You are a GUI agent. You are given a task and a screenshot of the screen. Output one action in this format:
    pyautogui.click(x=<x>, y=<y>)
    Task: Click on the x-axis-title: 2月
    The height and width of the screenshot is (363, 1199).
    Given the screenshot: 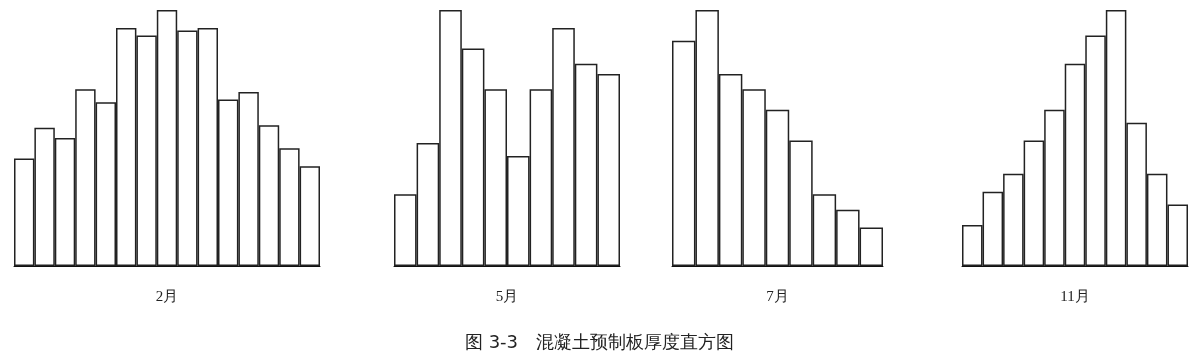 What is the action you would take?
    pyautogui.click(x=167, y=295)
    